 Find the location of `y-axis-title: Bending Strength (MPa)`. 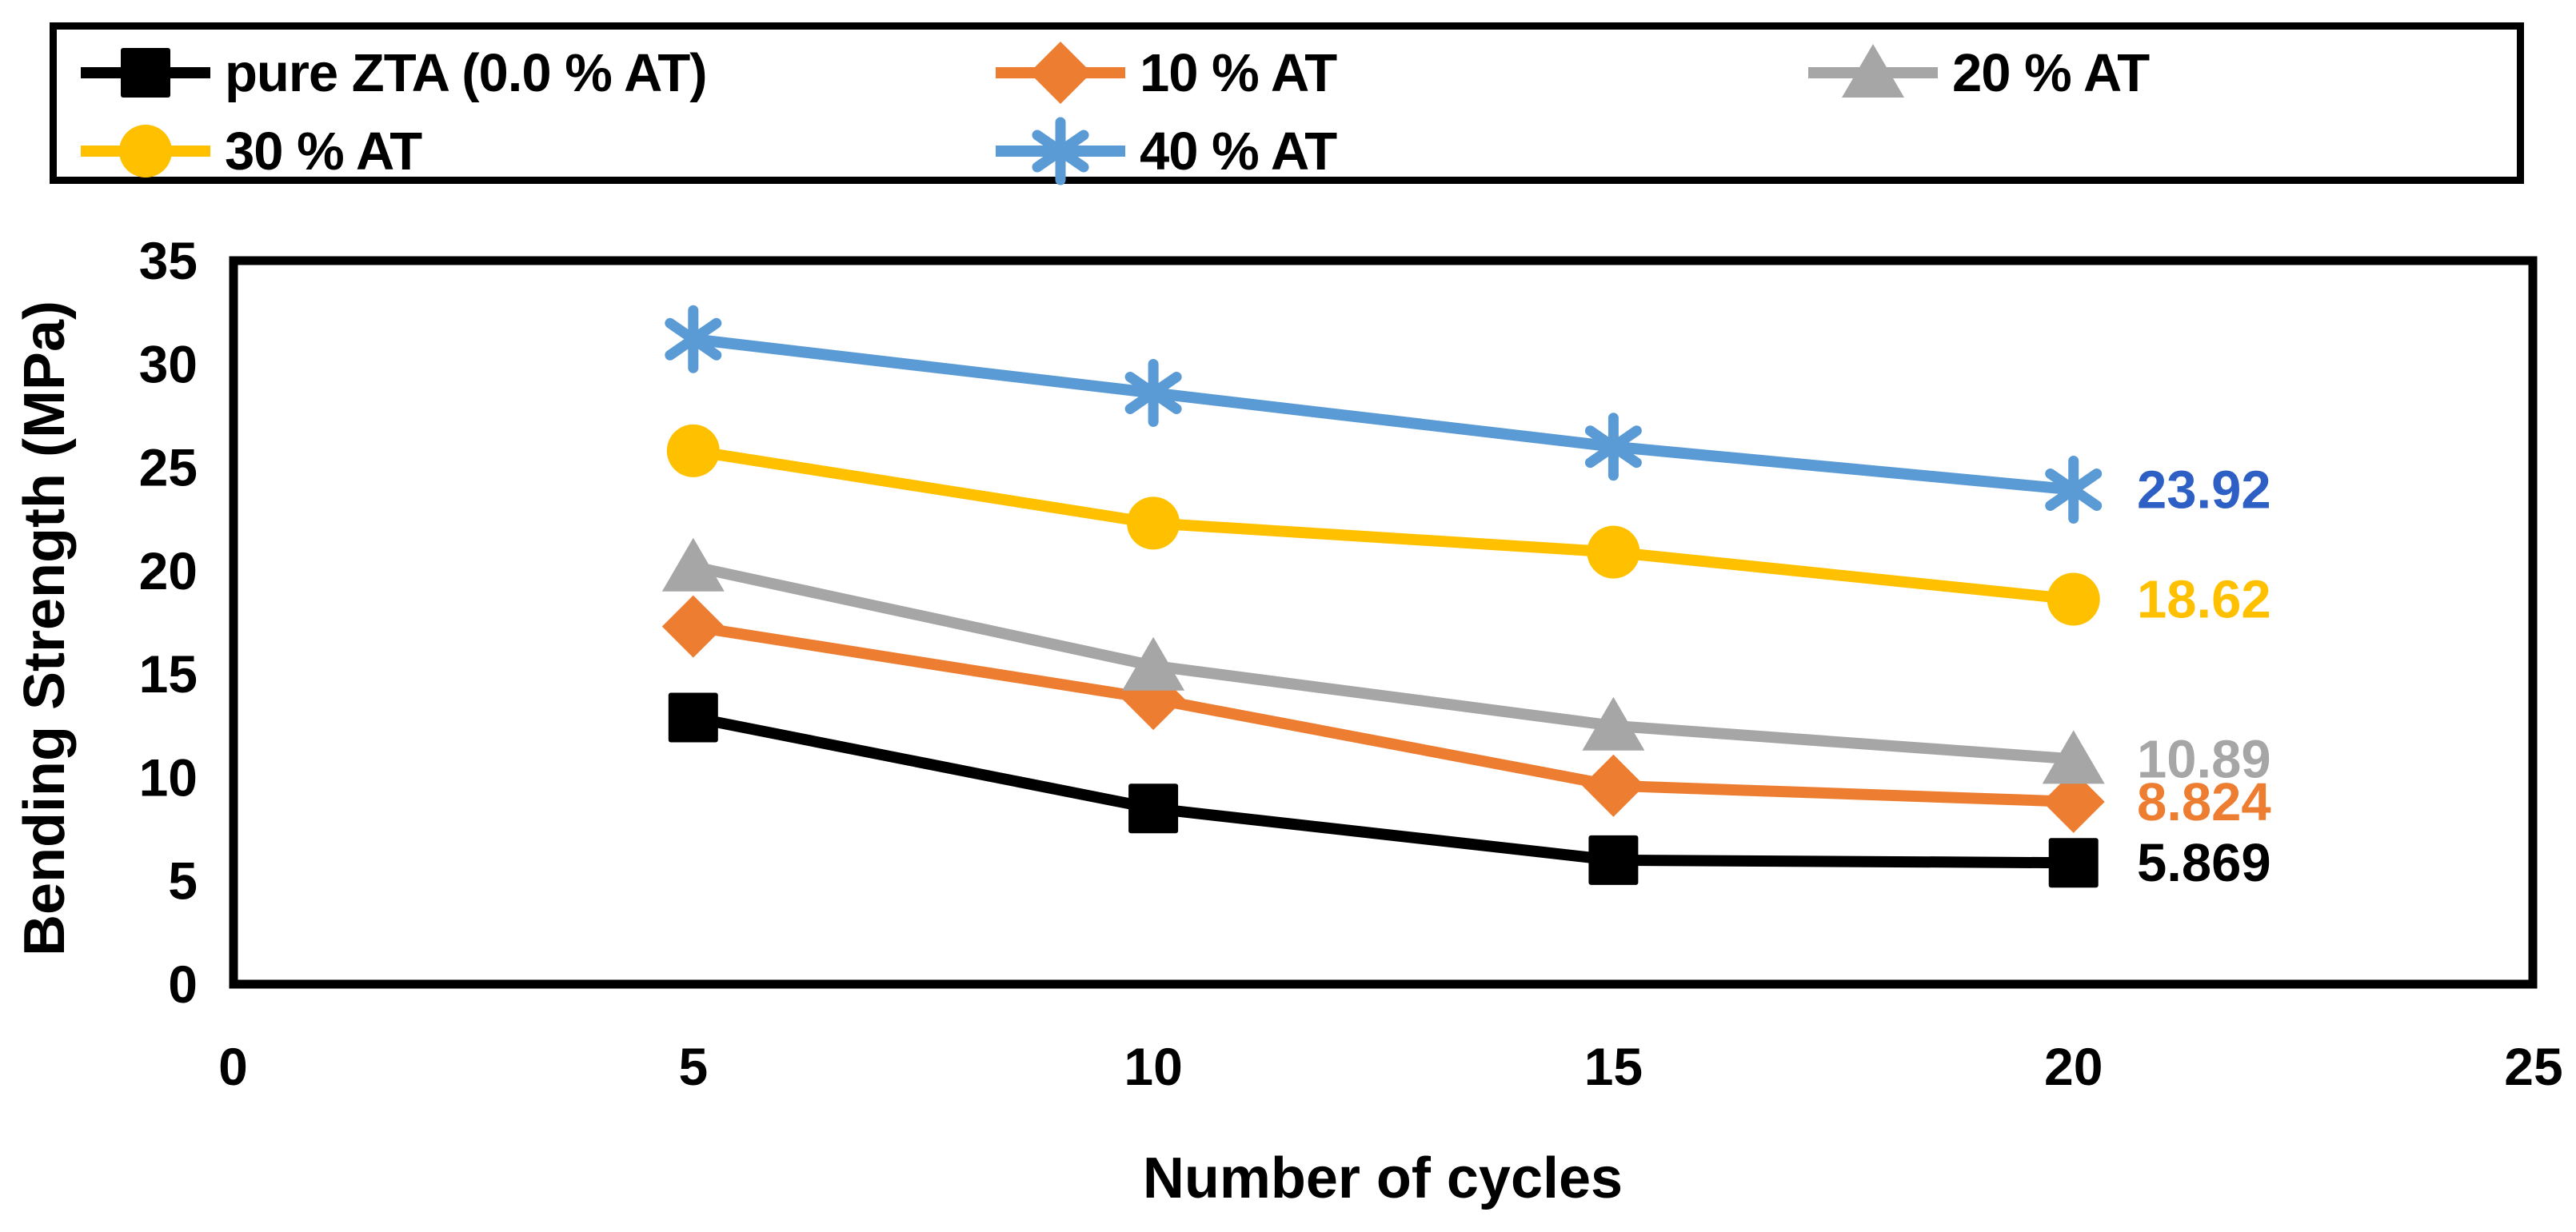

y-axis-title: Bending Strength (MPa) is located at coordinates (45, 628).